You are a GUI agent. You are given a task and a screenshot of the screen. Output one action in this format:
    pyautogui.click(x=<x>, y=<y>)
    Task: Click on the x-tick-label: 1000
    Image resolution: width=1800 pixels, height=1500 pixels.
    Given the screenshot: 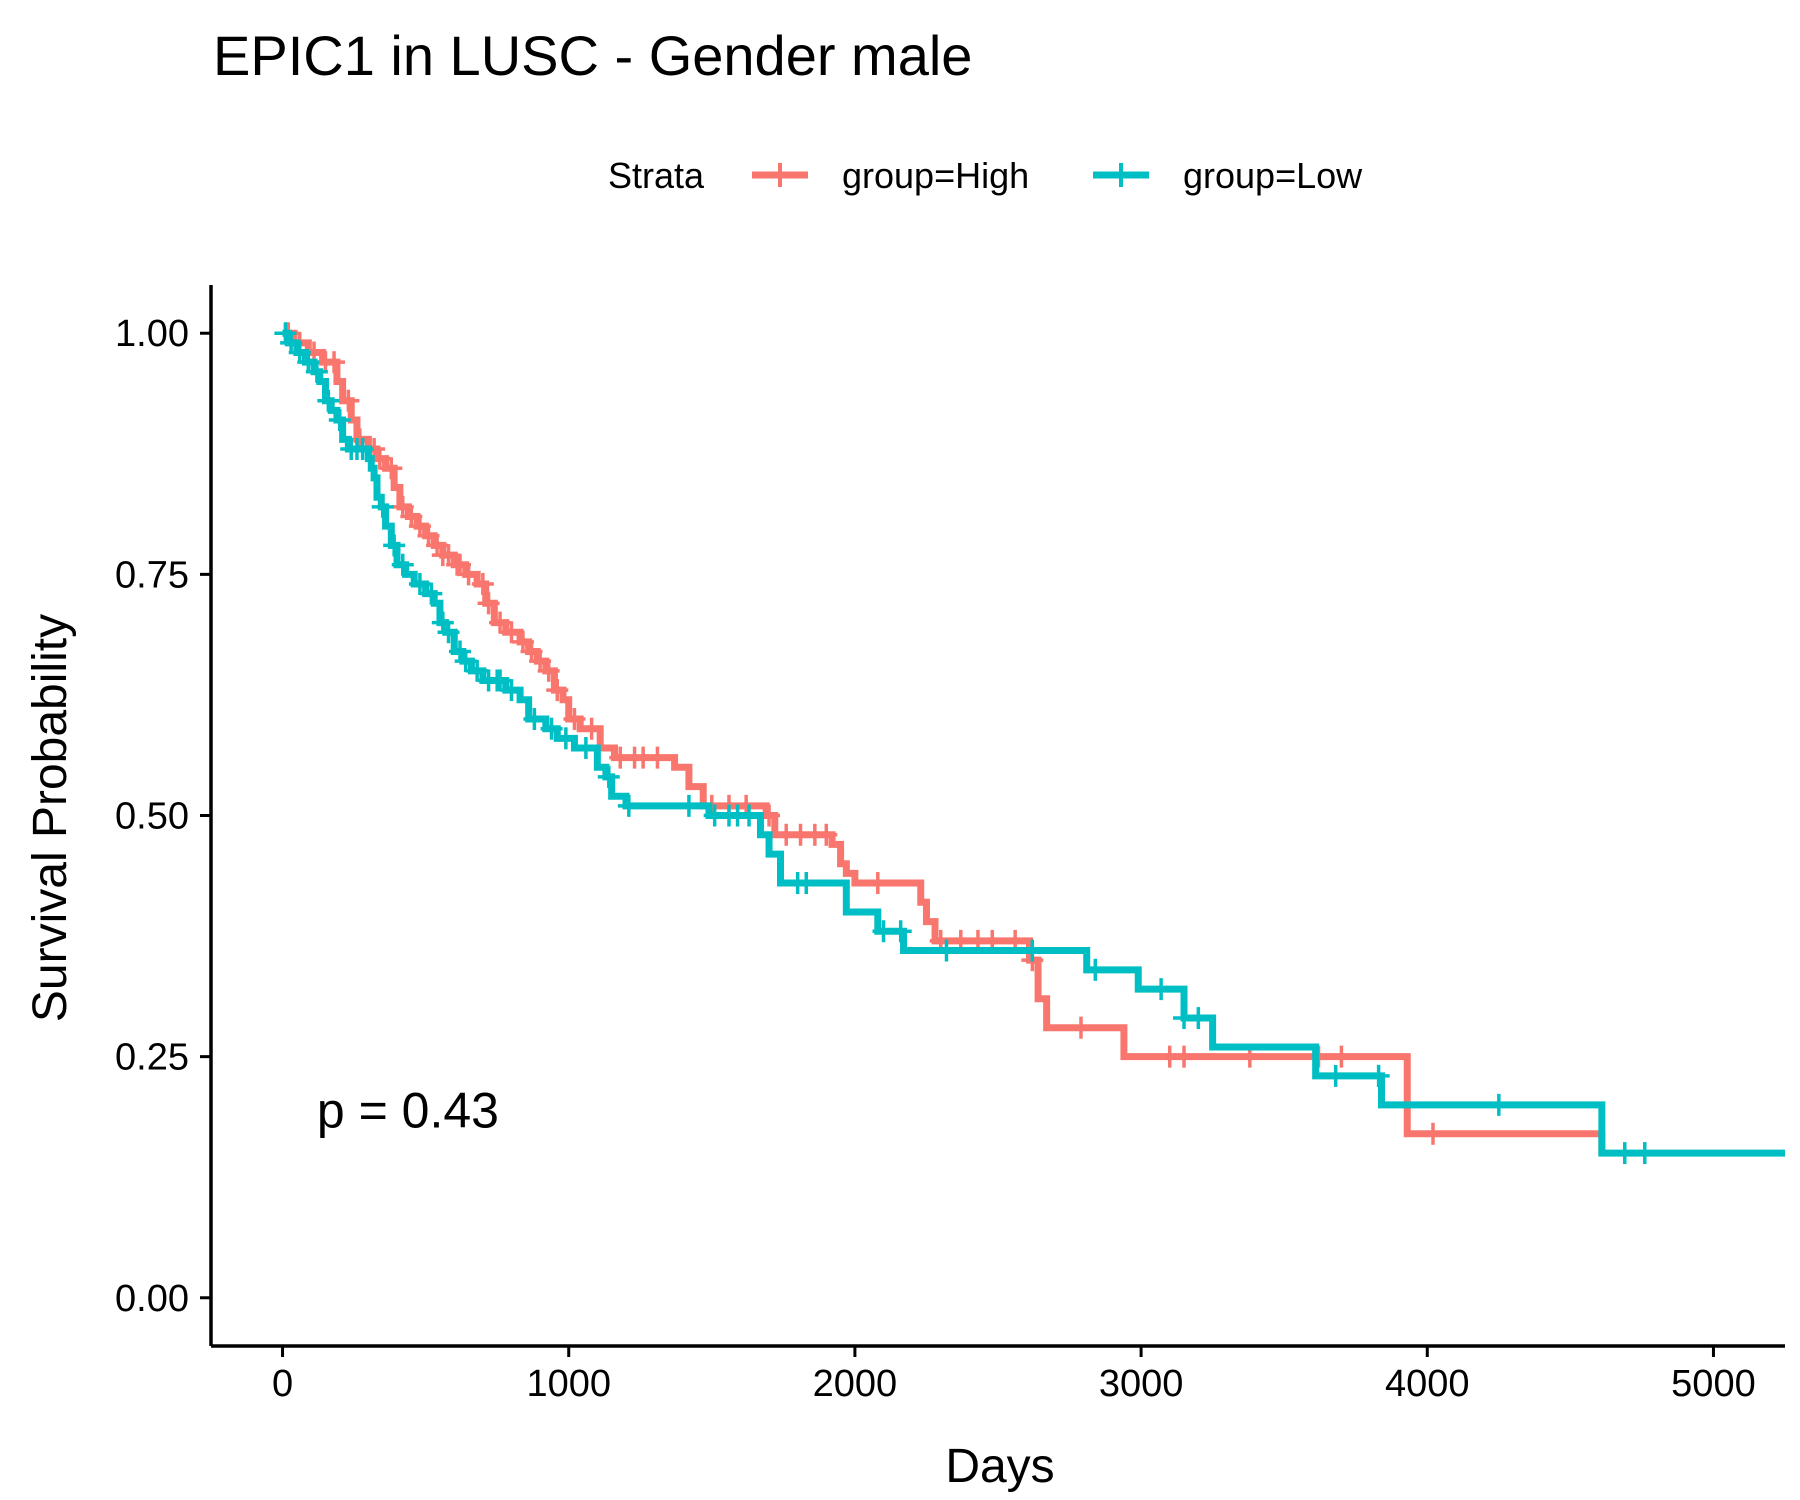 What is the action you would take?
    pyautogui.click(x=568, y=1384)
    